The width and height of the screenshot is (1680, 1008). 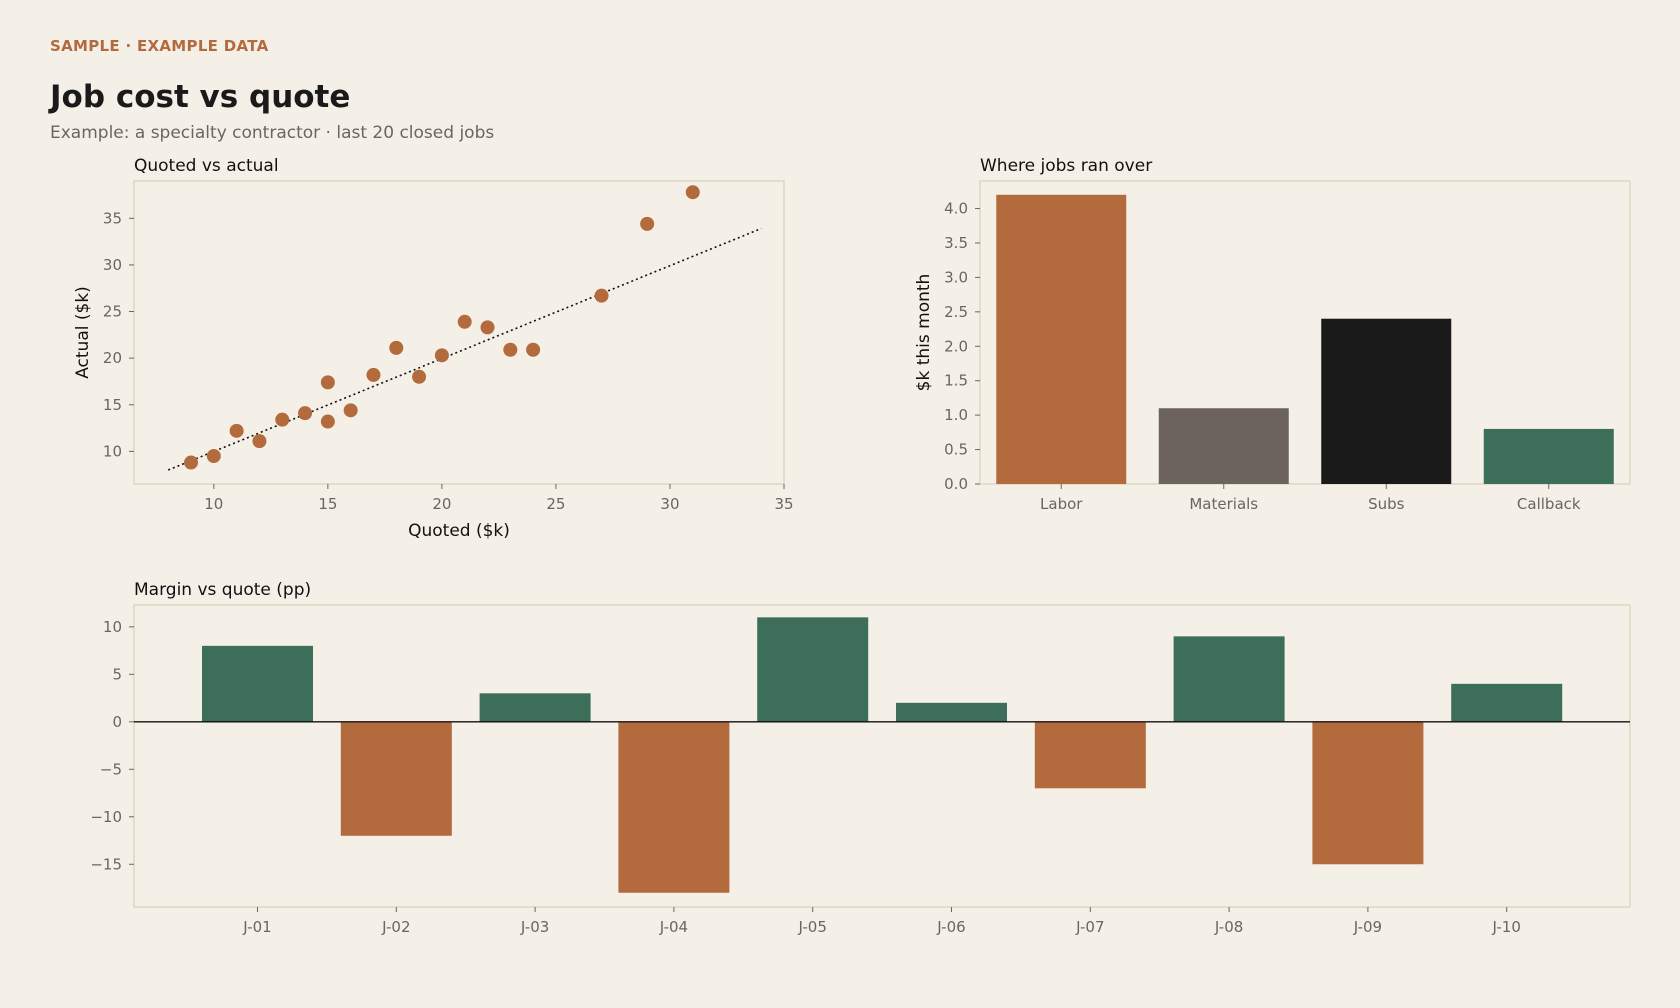 I want to click on y-tick-label: 1.5, so click(x=956, y=381).